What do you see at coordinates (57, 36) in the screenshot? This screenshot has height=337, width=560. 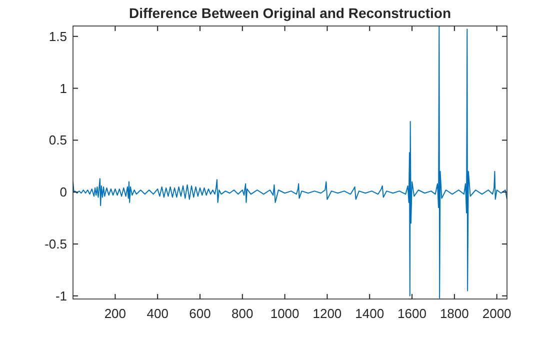 I see `y-tick-label: 1.5` at bounding box center [57, 36].